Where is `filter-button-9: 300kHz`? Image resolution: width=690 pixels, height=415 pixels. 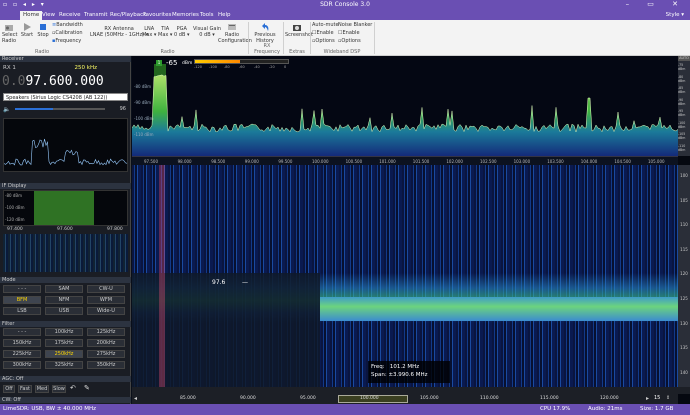
filter-button-9: 300kHz is located at coordinates (22, 365).